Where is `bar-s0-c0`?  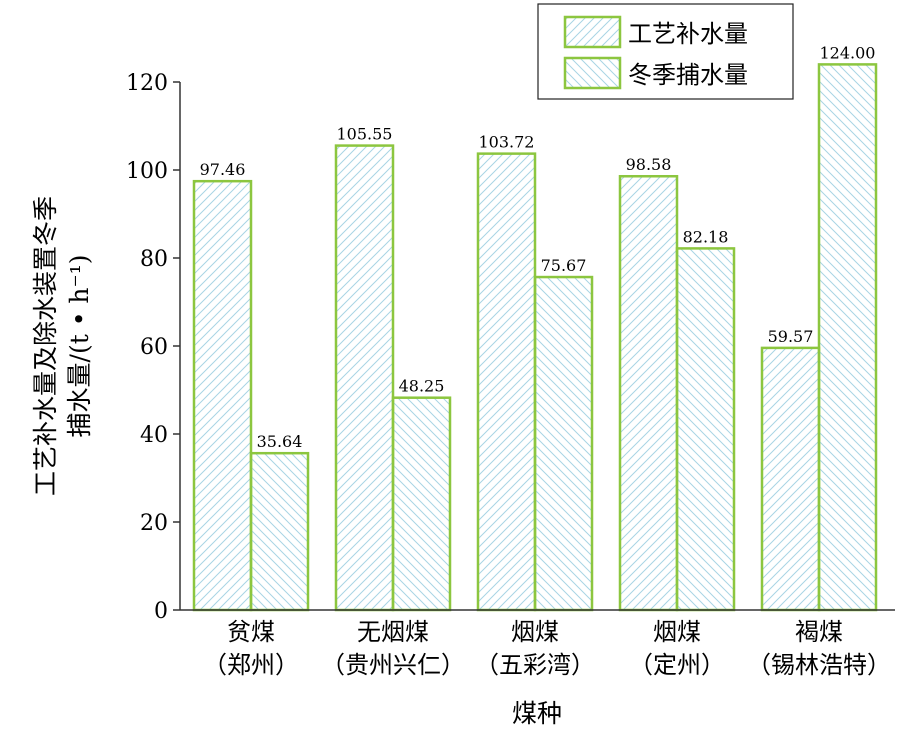 bar-s0-c0 is located at coordinates (222, 395).